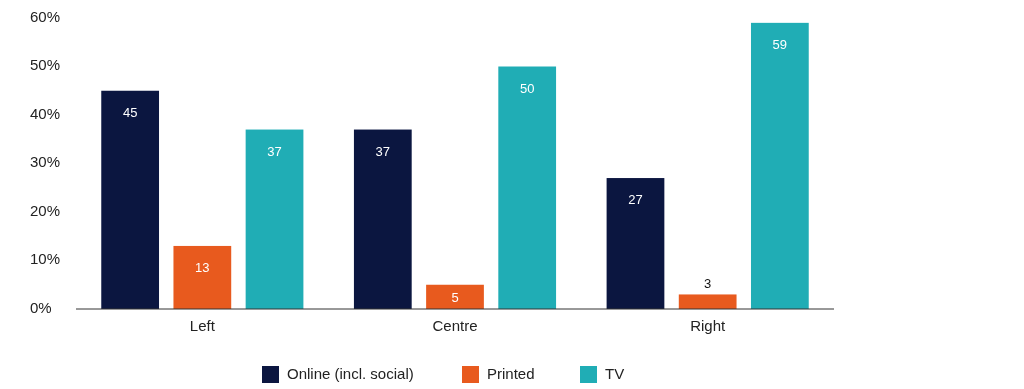 Image resolution: width=1024 pixels, height=389 pixels. I want to click on x-tick-label: Centre, so click(455, 325).